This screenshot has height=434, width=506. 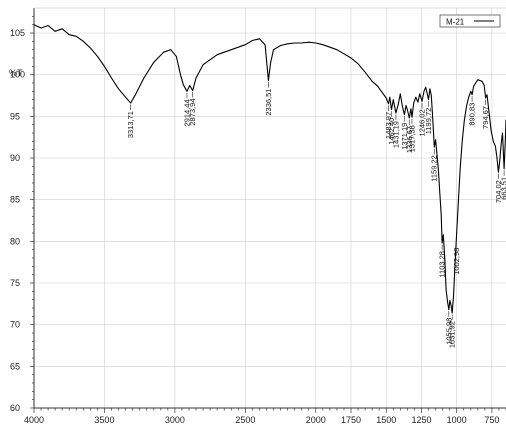 I want to click on peak-label: 2336,51, so click(x=268, y=102).